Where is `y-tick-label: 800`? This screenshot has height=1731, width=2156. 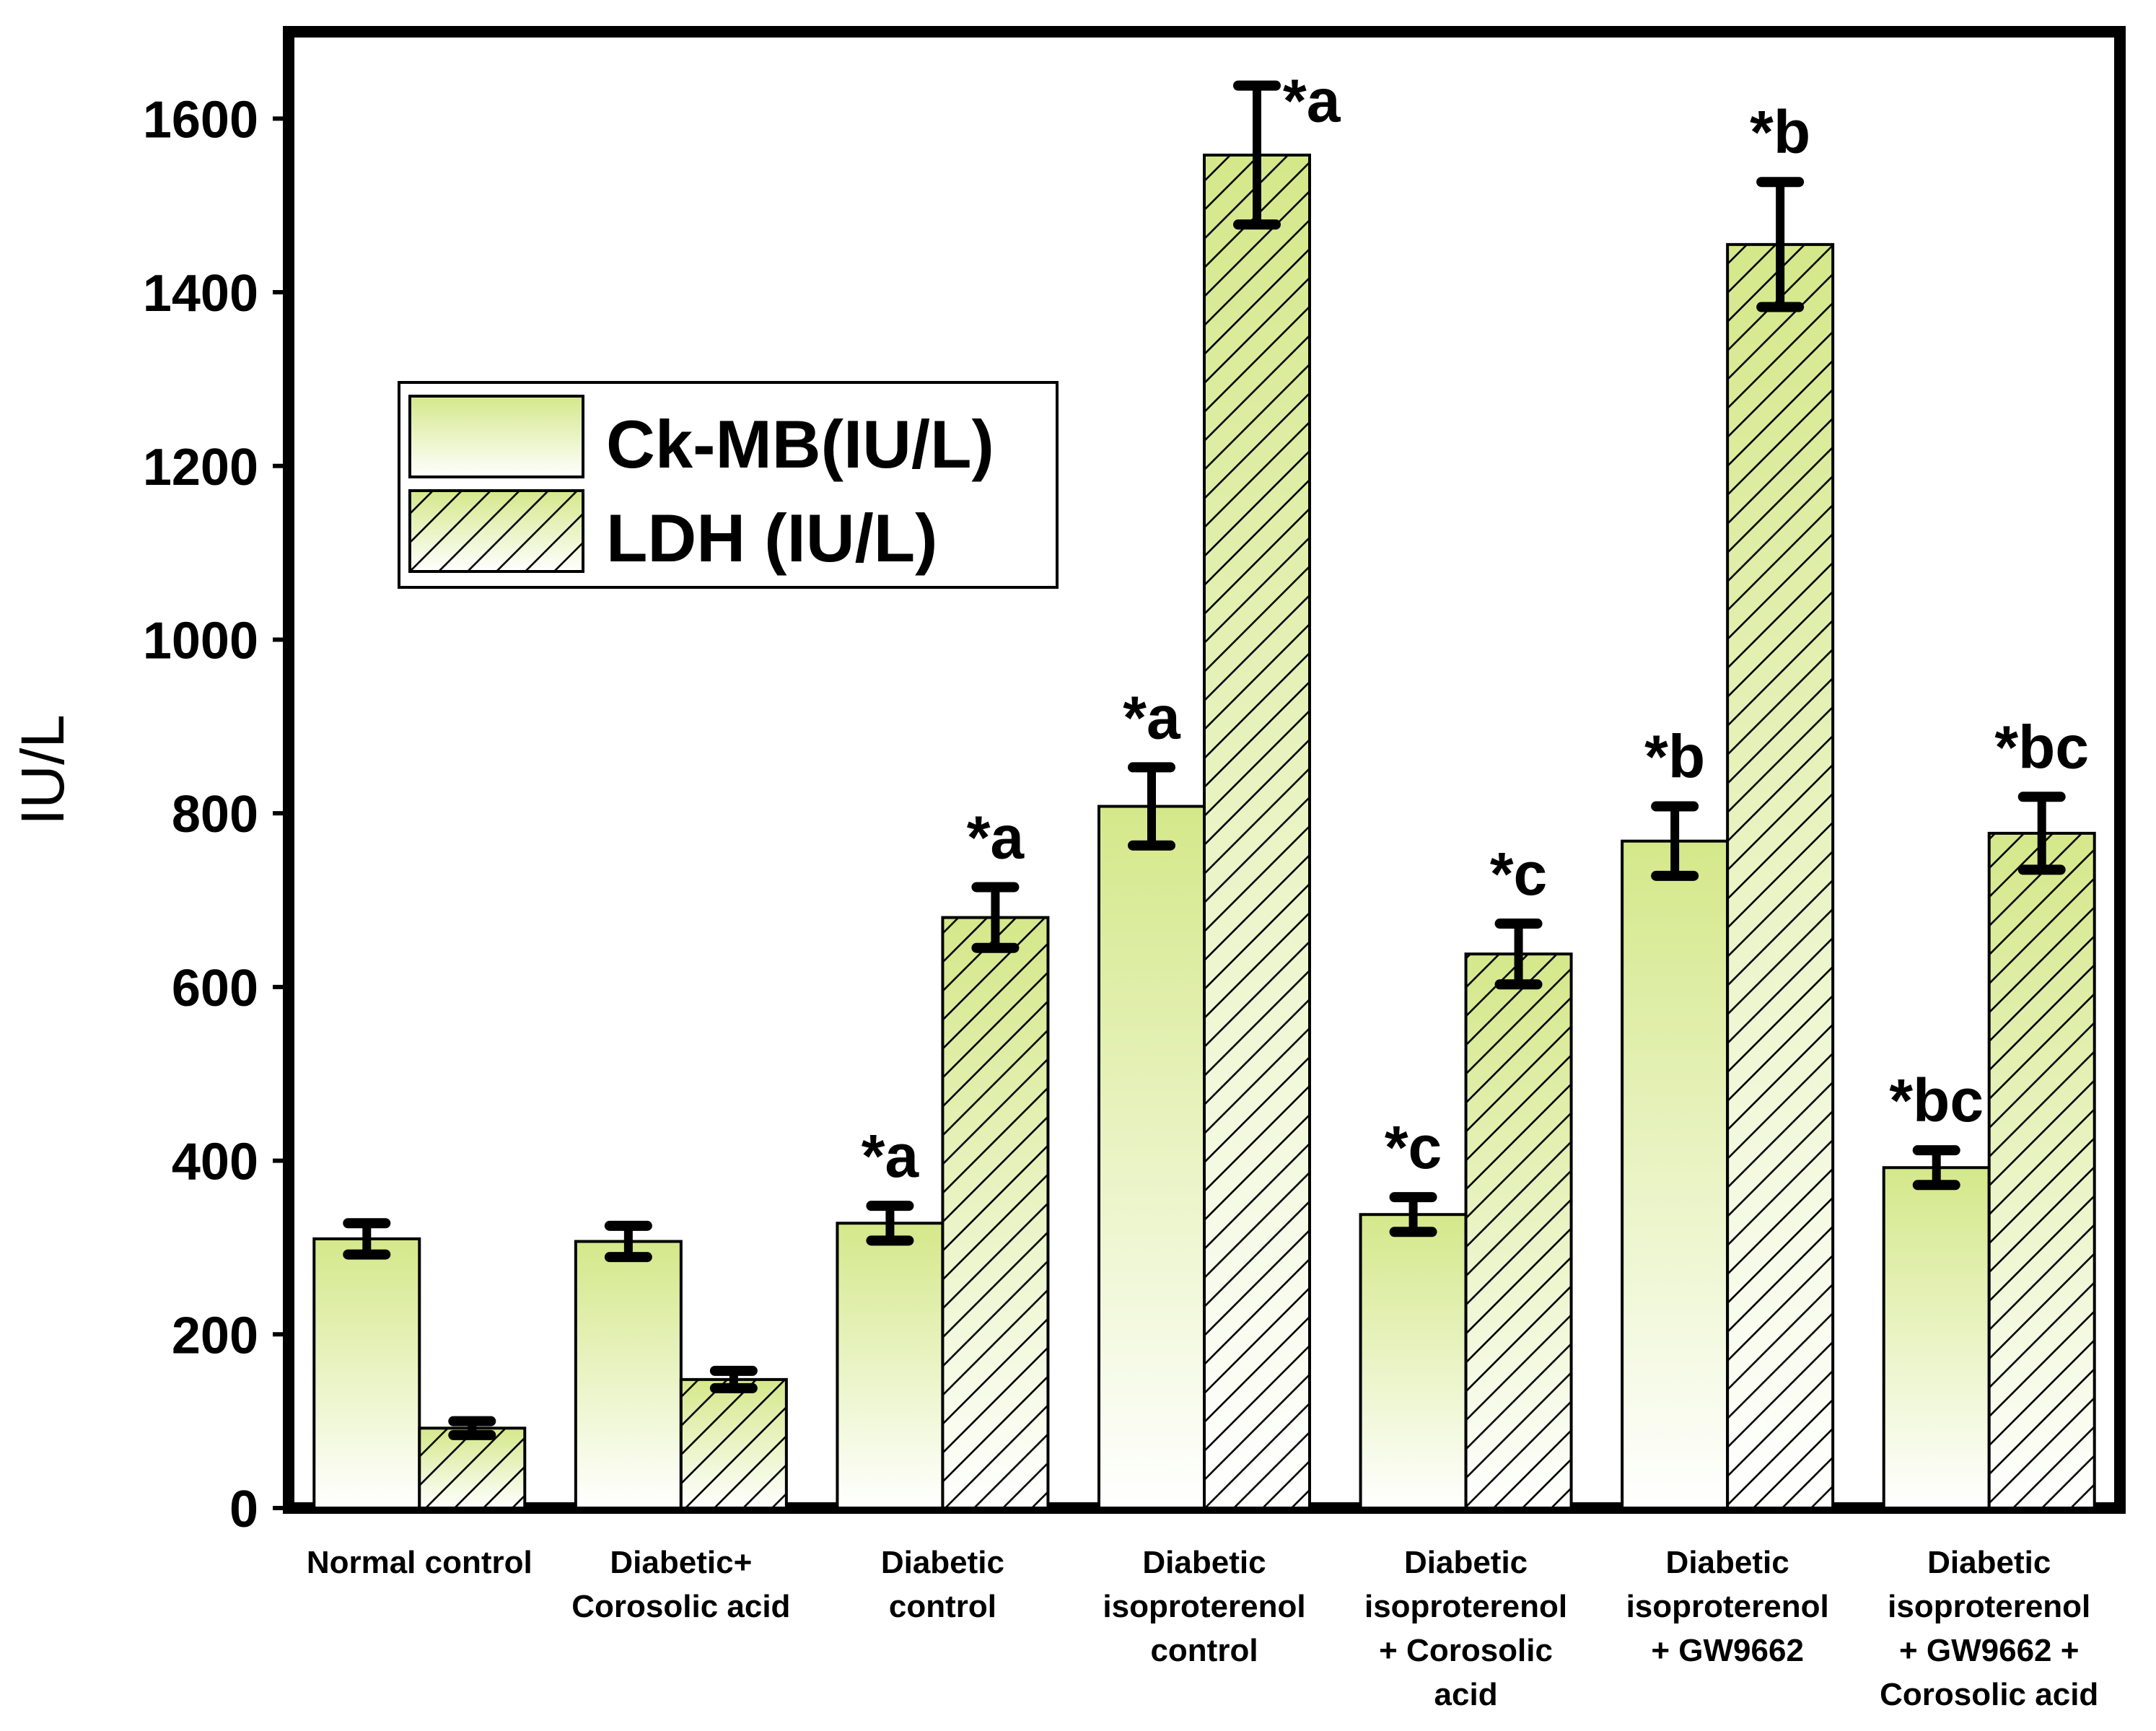 y-tick-label: 800 is located at coordinates (215, 814).